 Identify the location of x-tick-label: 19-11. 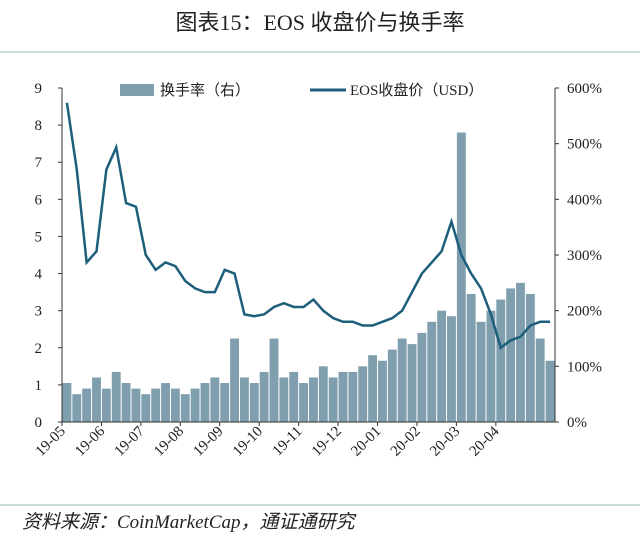
(288, 442).